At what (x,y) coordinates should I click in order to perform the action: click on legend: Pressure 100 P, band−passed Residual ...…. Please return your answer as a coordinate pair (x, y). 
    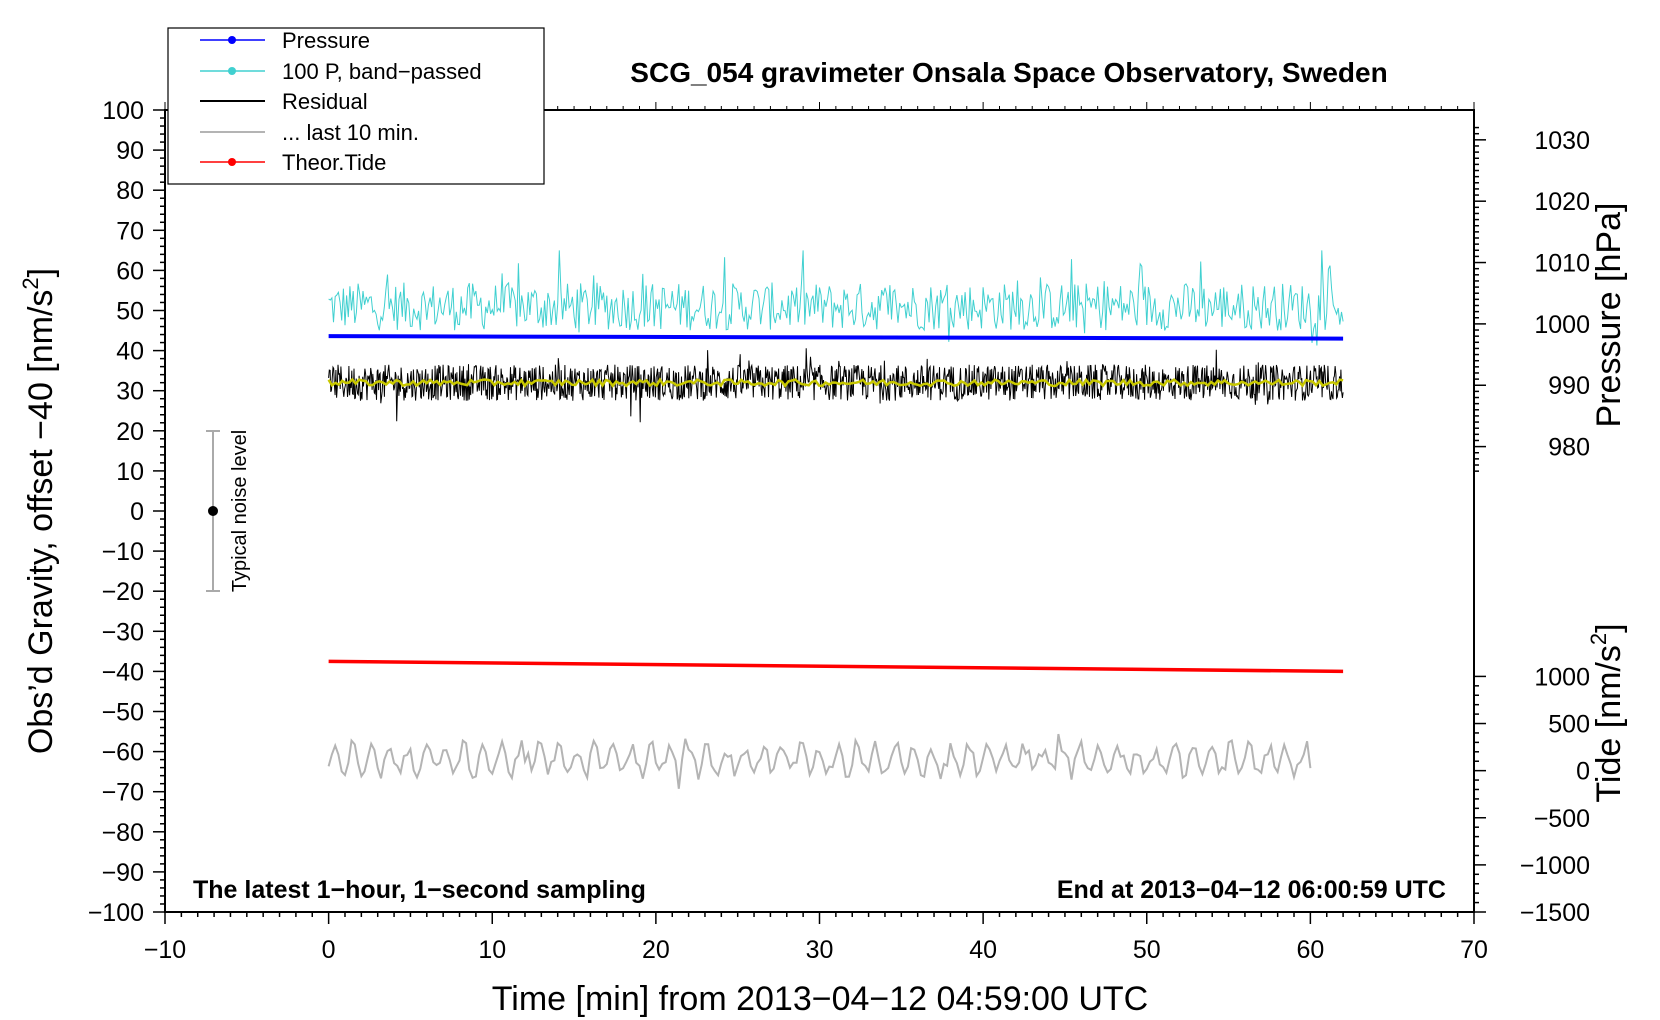
    Looking at the image, I should click on (356, 106).